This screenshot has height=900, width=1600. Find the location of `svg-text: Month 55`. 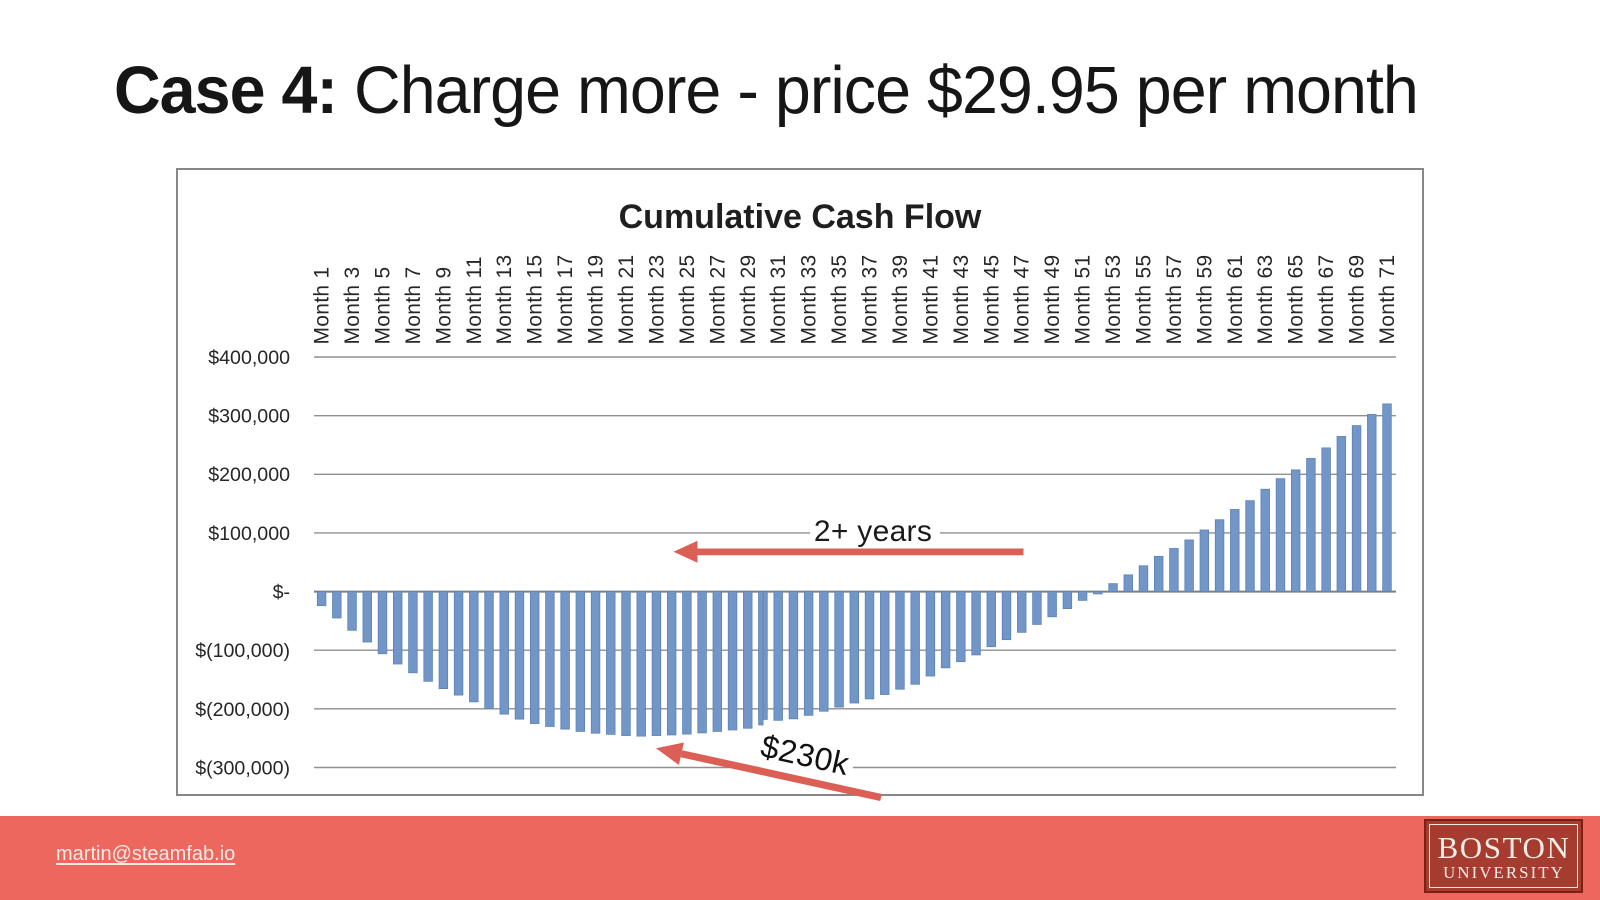

svg-text: Month 55 is located at coordinates (1143, 300).